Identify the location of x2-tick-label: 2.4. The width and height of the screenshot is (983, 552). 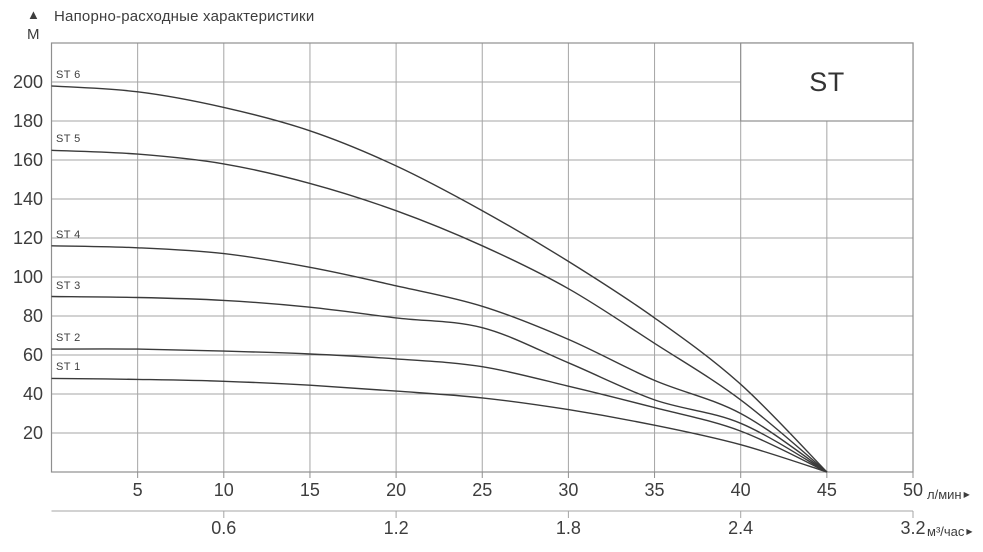
(741, 528).